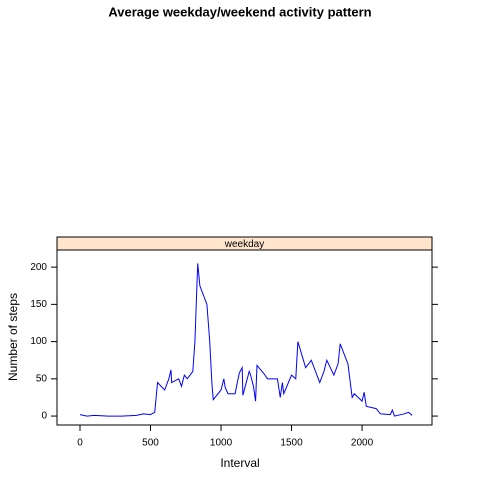 Image resolution: width=480 pixels, height=485 pixels. Describe the element at coordinates (362, 443) in the screenshot. I see `x-tick-label: 2000` at that location.